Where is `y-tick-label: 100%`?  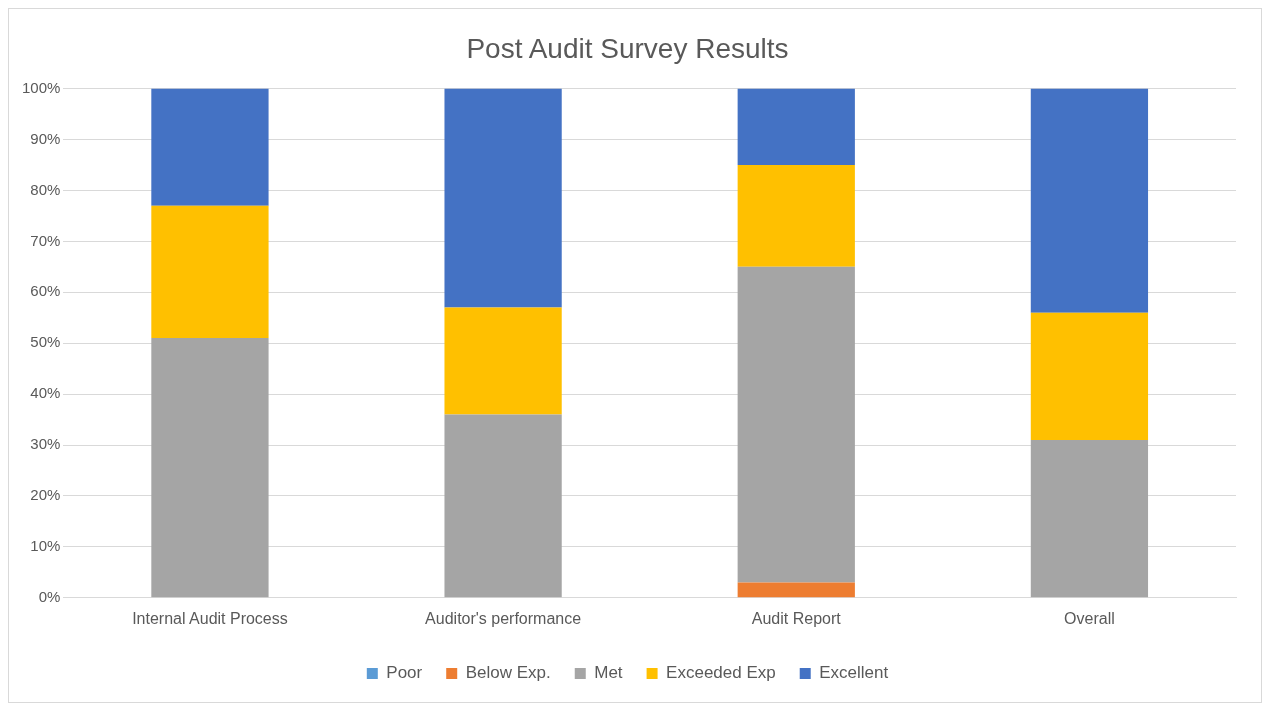 y-tick-label: 100% is located at coordinates (41, 87).